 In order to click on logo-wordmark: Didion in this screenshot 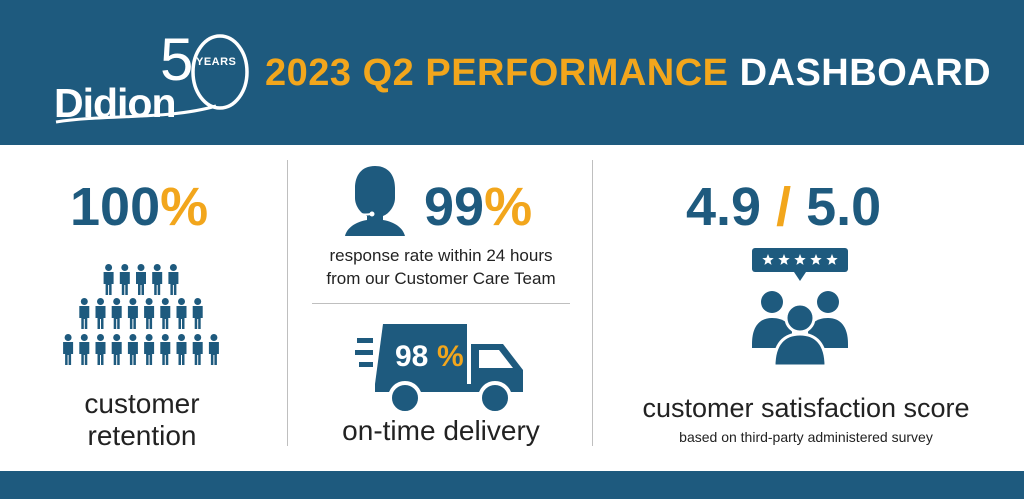, I will do `click(115, 103)`.